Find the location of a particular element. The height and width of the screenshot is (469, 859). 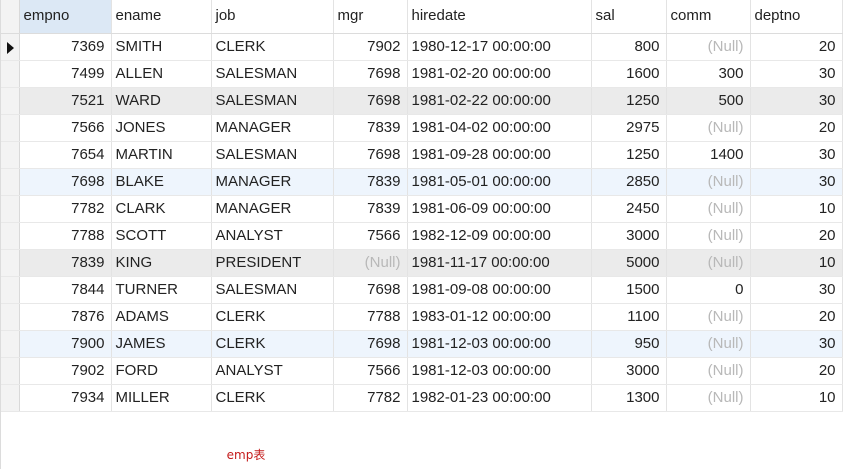

cell-hiredate: 1981-09-28 00:00:00 is located at coordinates (499, 155).